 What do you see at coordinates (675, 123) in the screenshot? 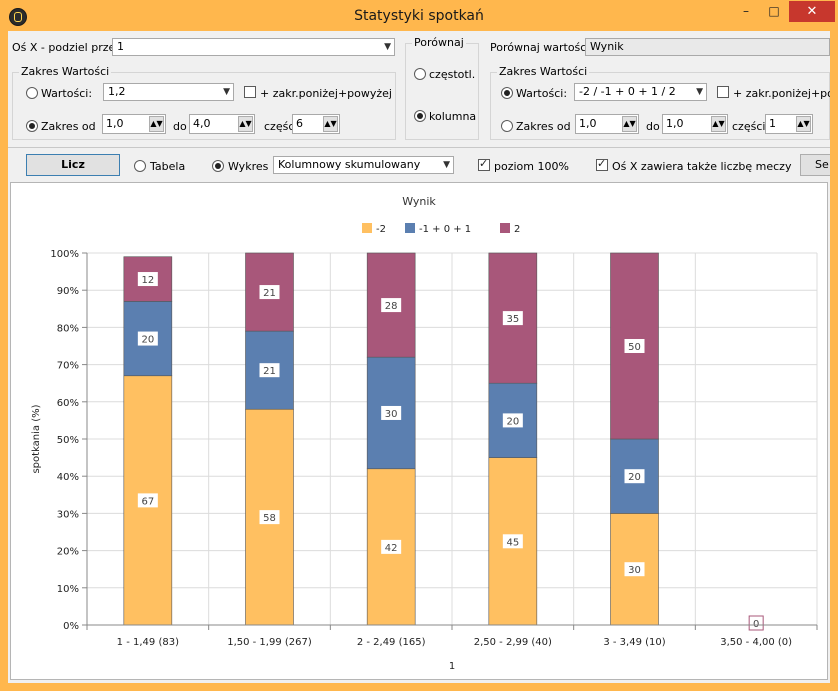
I see `right-do-value: 1,0` at bounding box center [675, 123].